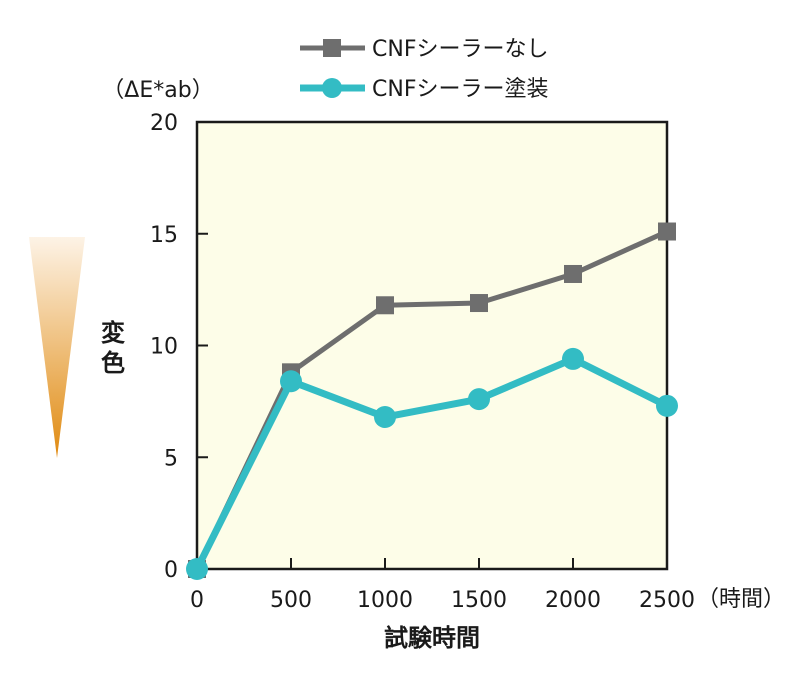 Image resolution: width=800 pixels, height=680 pixels. I want to click on y-tick-label: 20, so click(164, 123).